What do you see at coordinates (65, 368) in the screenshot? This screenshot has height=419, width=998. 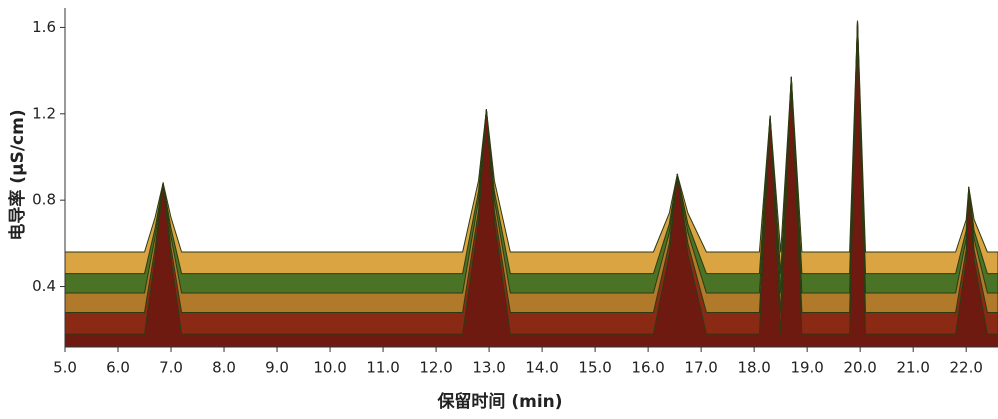 I see `x-tick-label: 5.0` at bounding box center [65, 368].